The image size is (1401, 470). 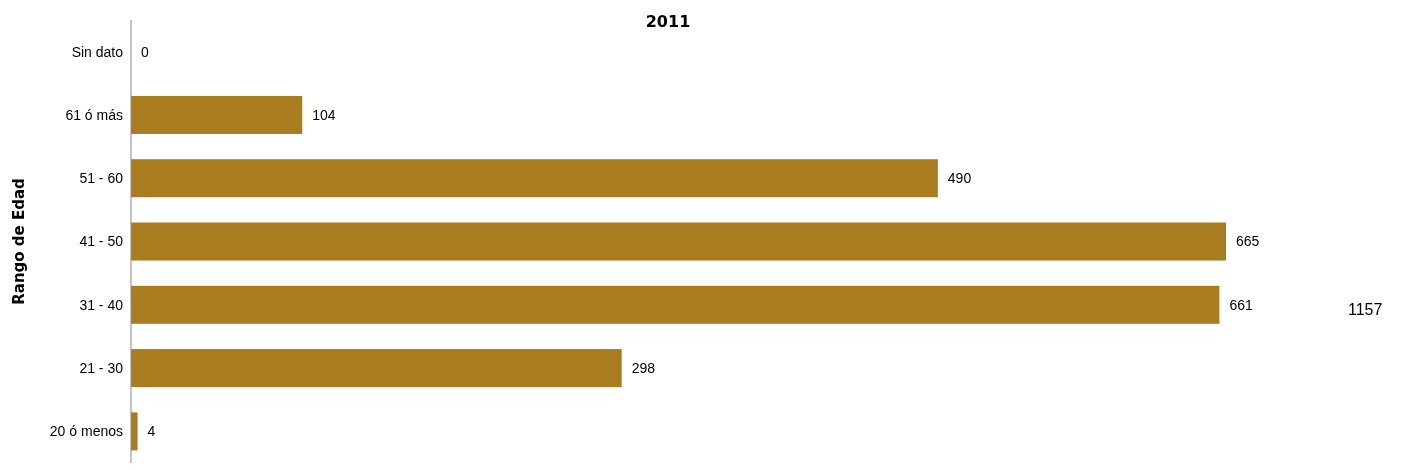 I want to click on text: 1157, so click(x=1365, y=310).